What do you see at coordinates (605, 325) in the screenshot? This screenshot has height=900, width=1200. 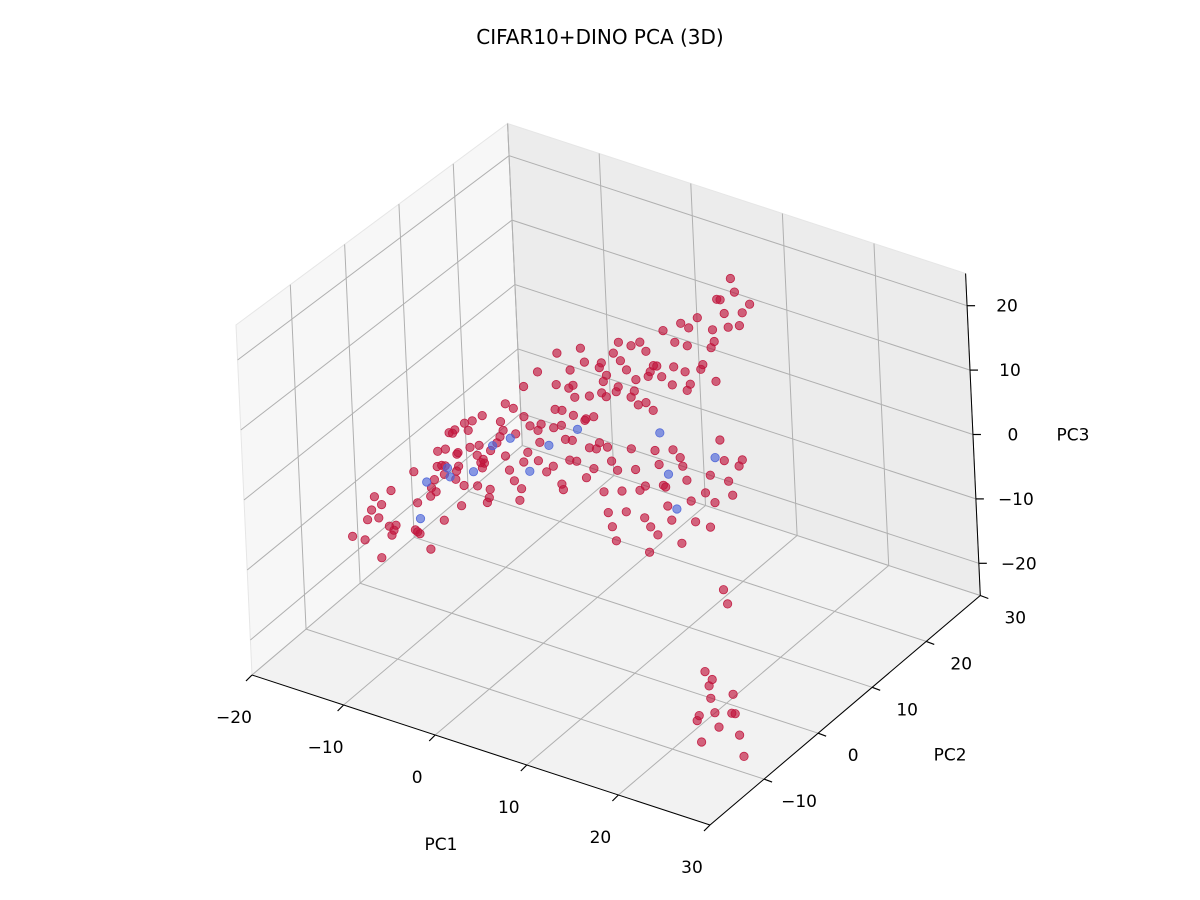 I see `z-grid-line` at bounding box center [605, 325].